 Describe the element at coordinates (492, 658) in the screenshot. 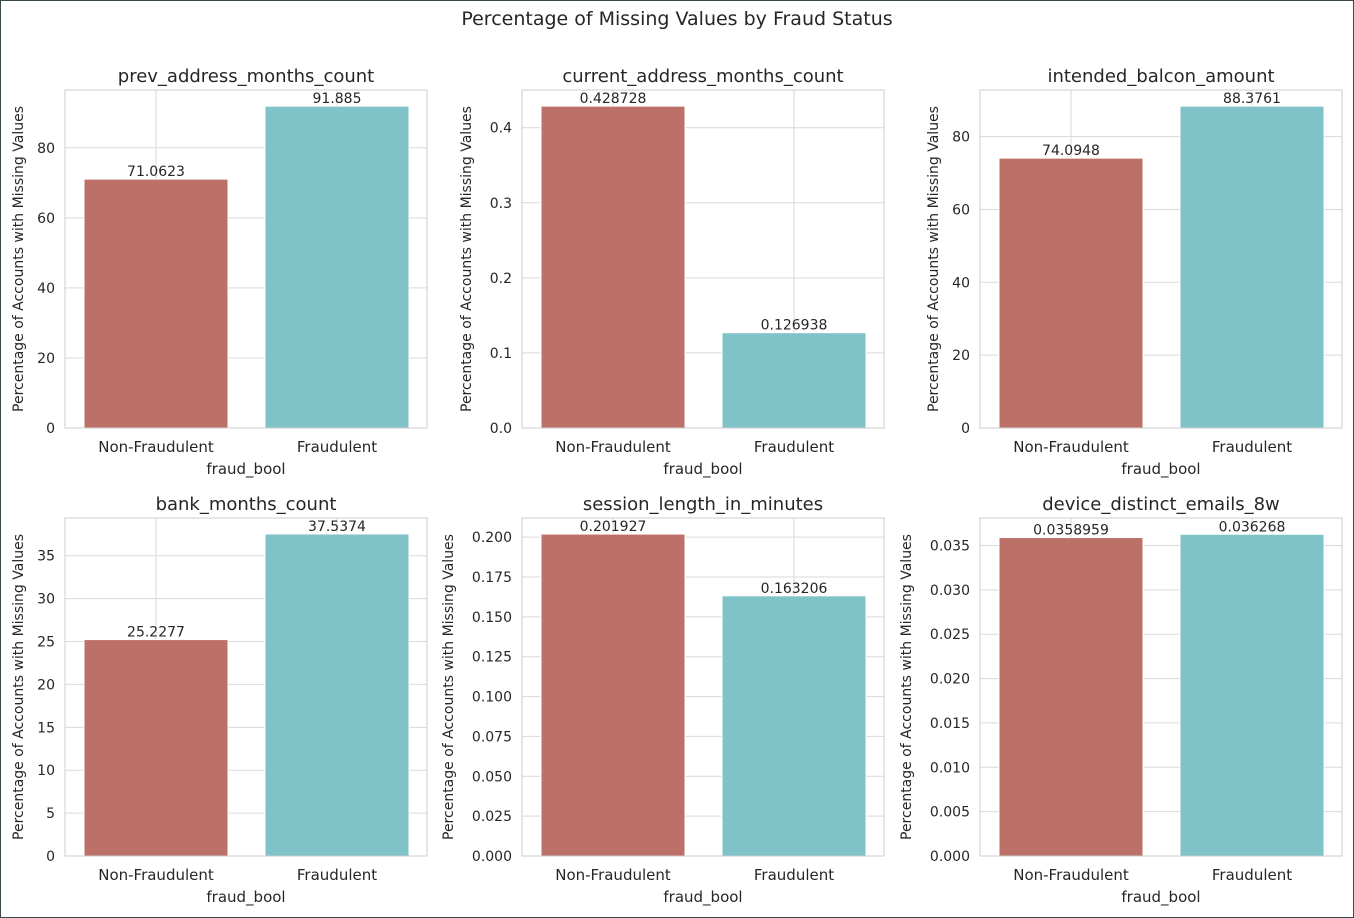

I see `y-tick-label: 0.125` at that location.